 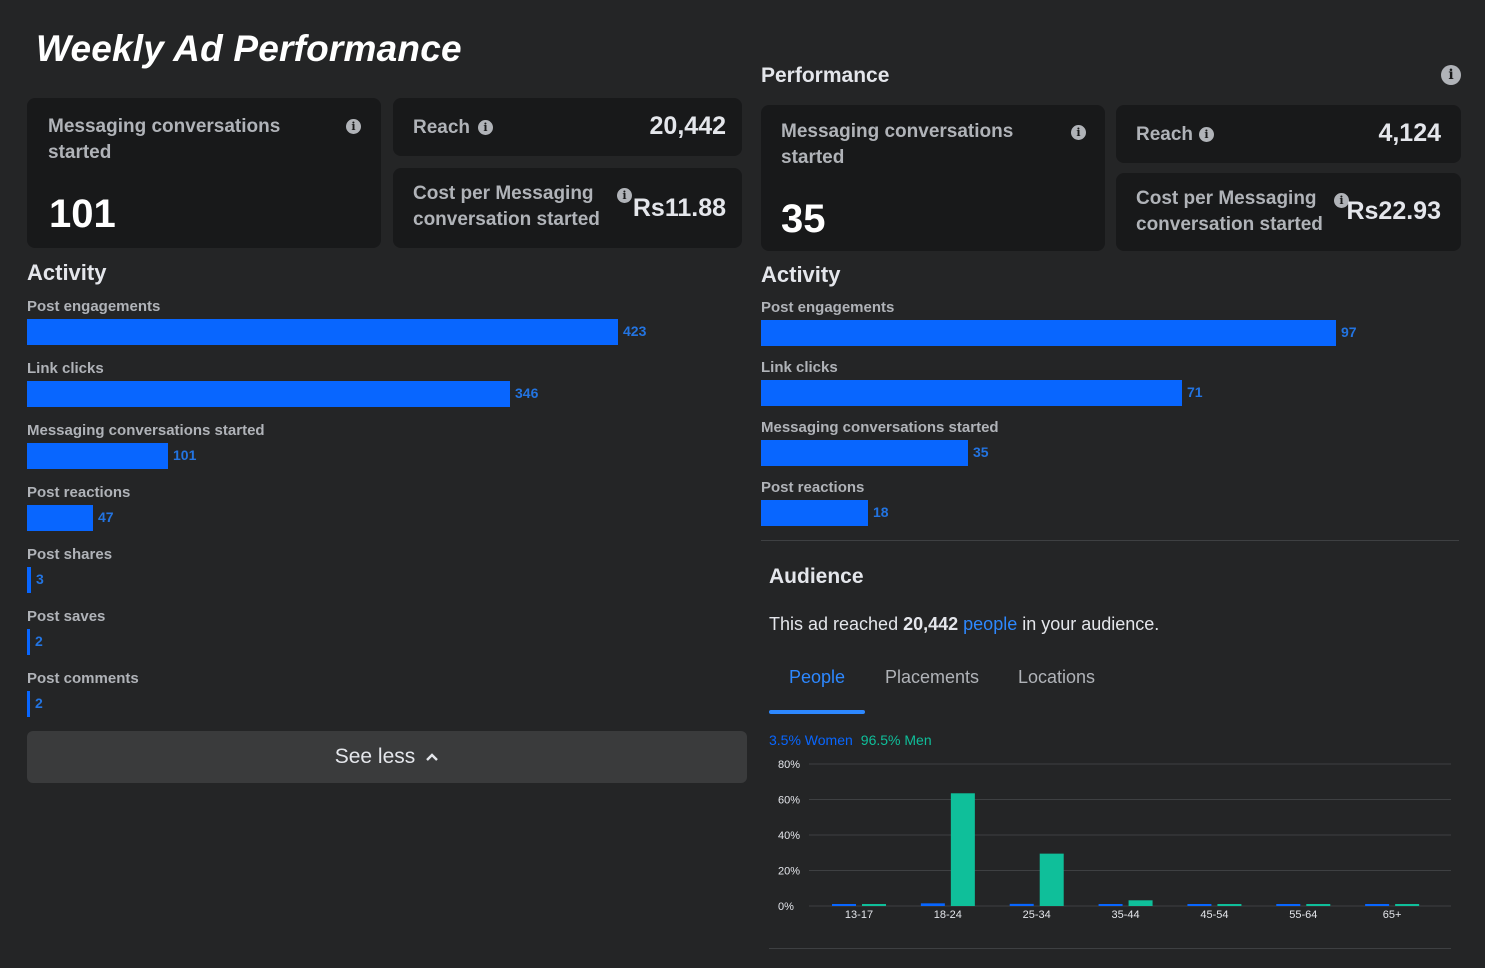 I want to click on legend-men: 96.5% Men, so click(x=896, y=740).